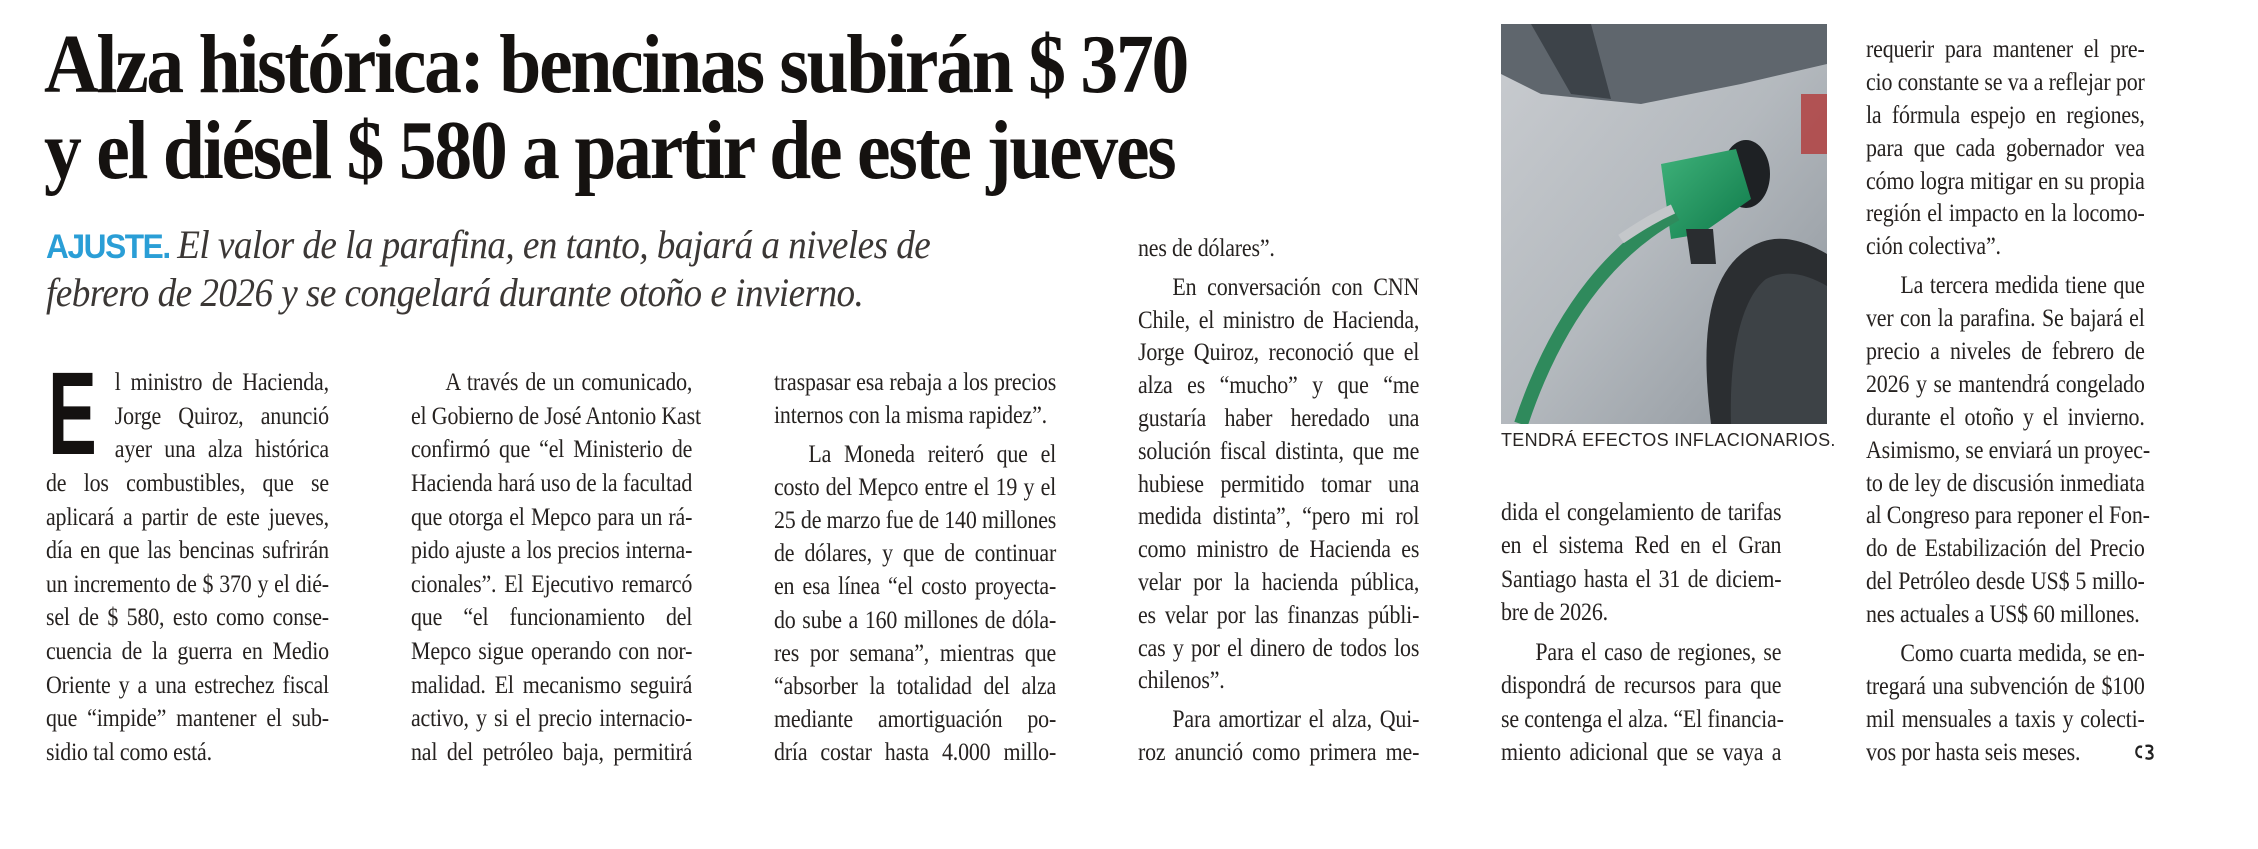 This screenshot has width=2258, height=849. Describe the element at coordinates (2005, 114) in the screenshot. I see `text-line: la fórmula espejo en regiones,` at that location.